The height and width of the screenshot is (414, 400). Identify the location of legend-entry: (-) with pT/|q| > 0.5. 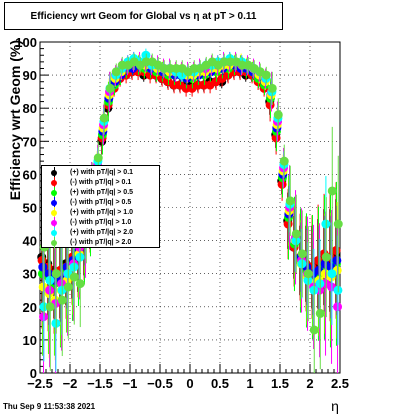
(100, 203).